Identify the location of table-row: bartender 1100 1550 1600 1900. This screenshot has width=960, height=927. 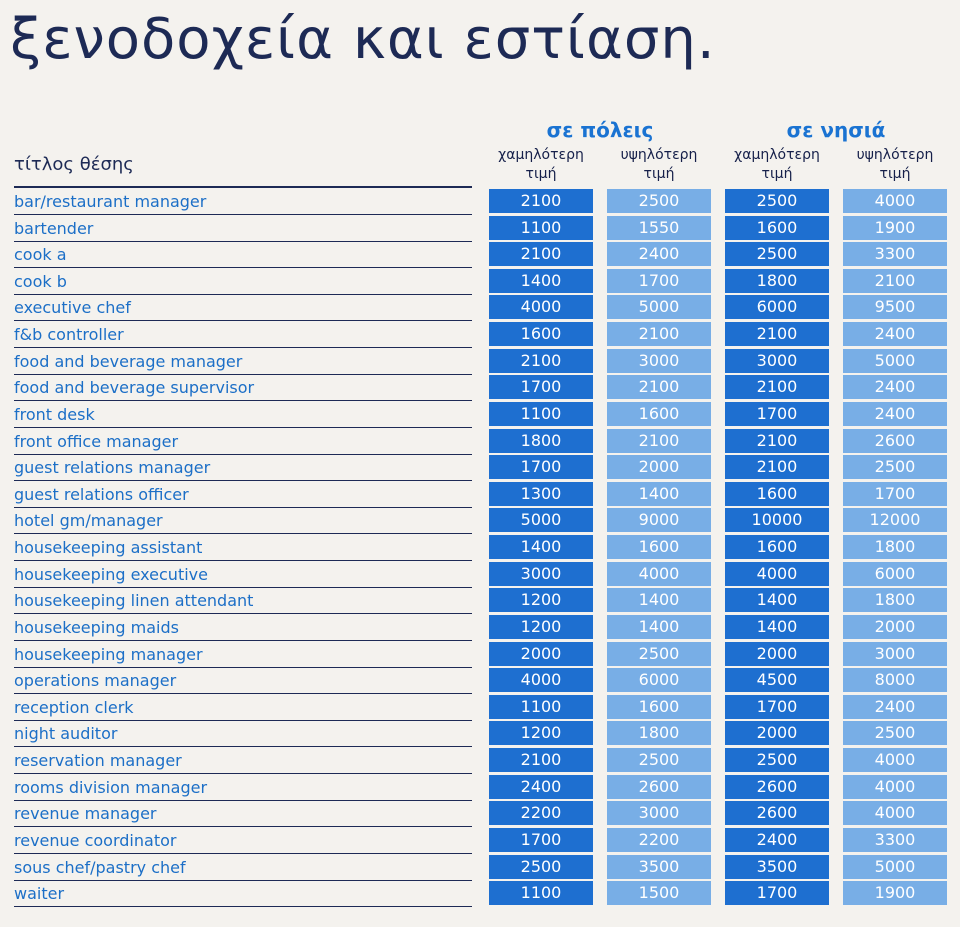
(480, 229).